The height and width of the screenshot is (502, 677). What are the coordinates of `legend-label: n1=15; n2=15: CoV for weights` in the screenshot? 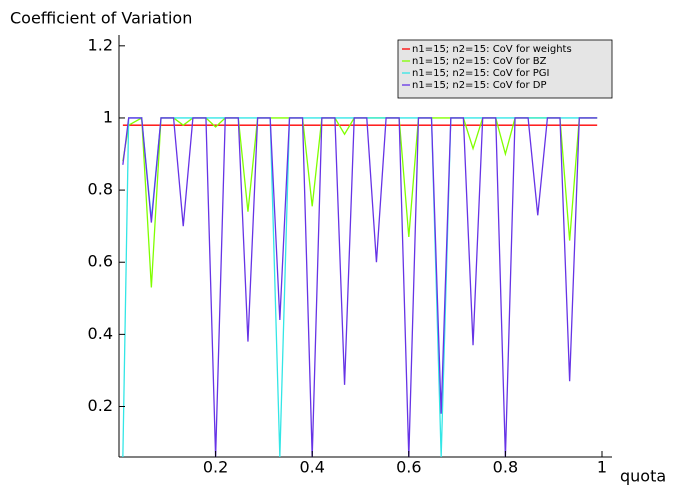 It's located at (492, 49).